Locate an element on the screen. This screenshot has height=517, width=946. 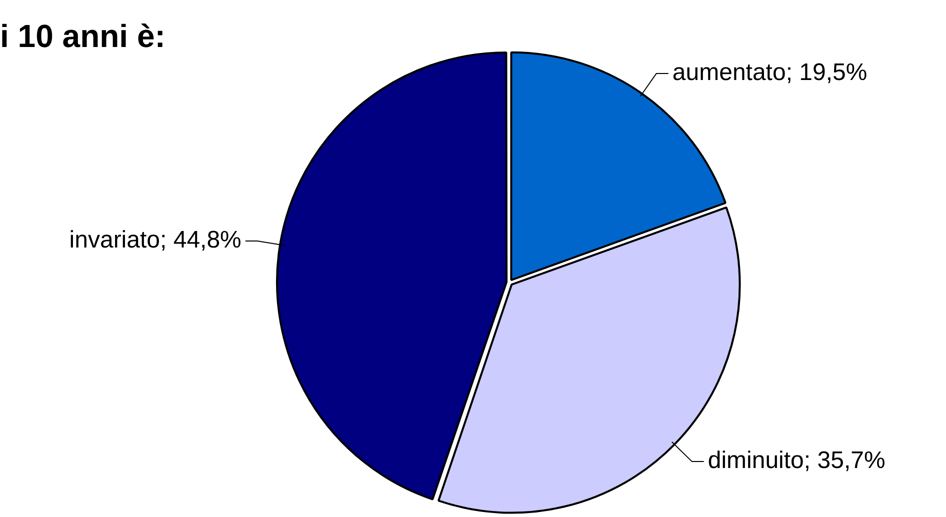
slice-label: aumentato; 19,5% is located at coordinates (770, 72).